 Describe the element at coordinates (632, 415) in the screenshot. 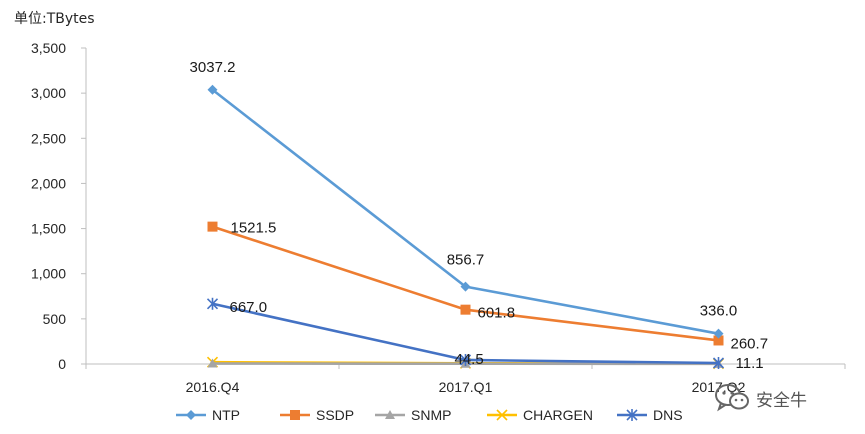

I see `legend-marker-dns` at that location.